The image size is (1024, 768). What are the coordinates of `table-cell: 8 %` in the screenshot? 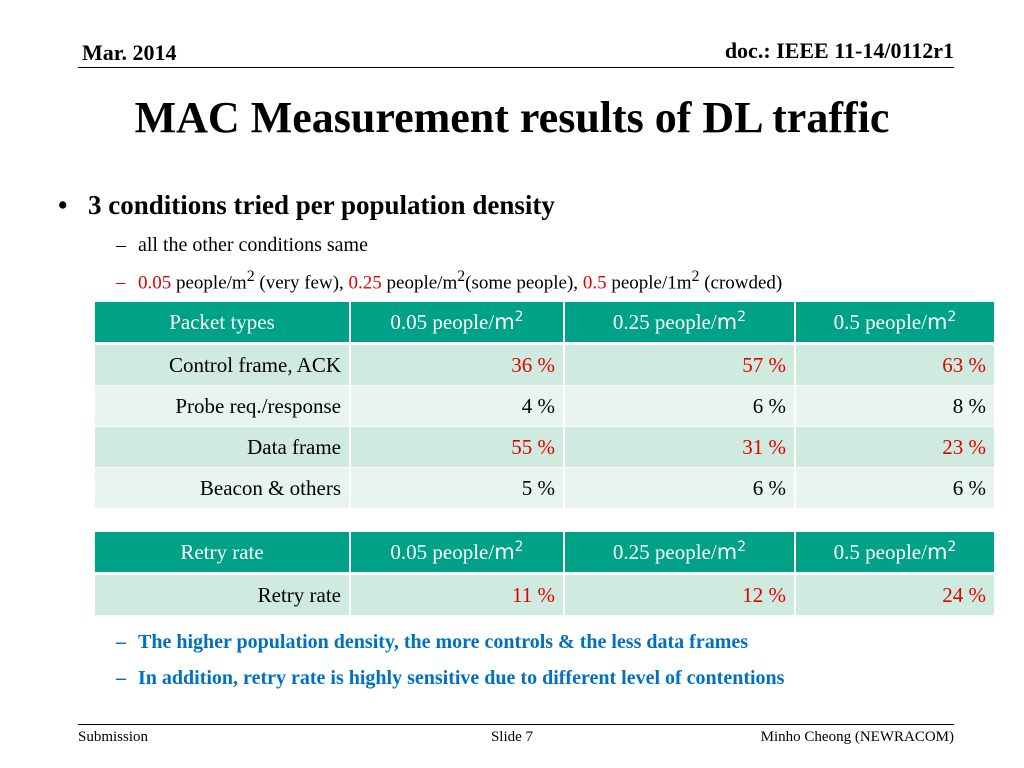 It's located at (894, 406).